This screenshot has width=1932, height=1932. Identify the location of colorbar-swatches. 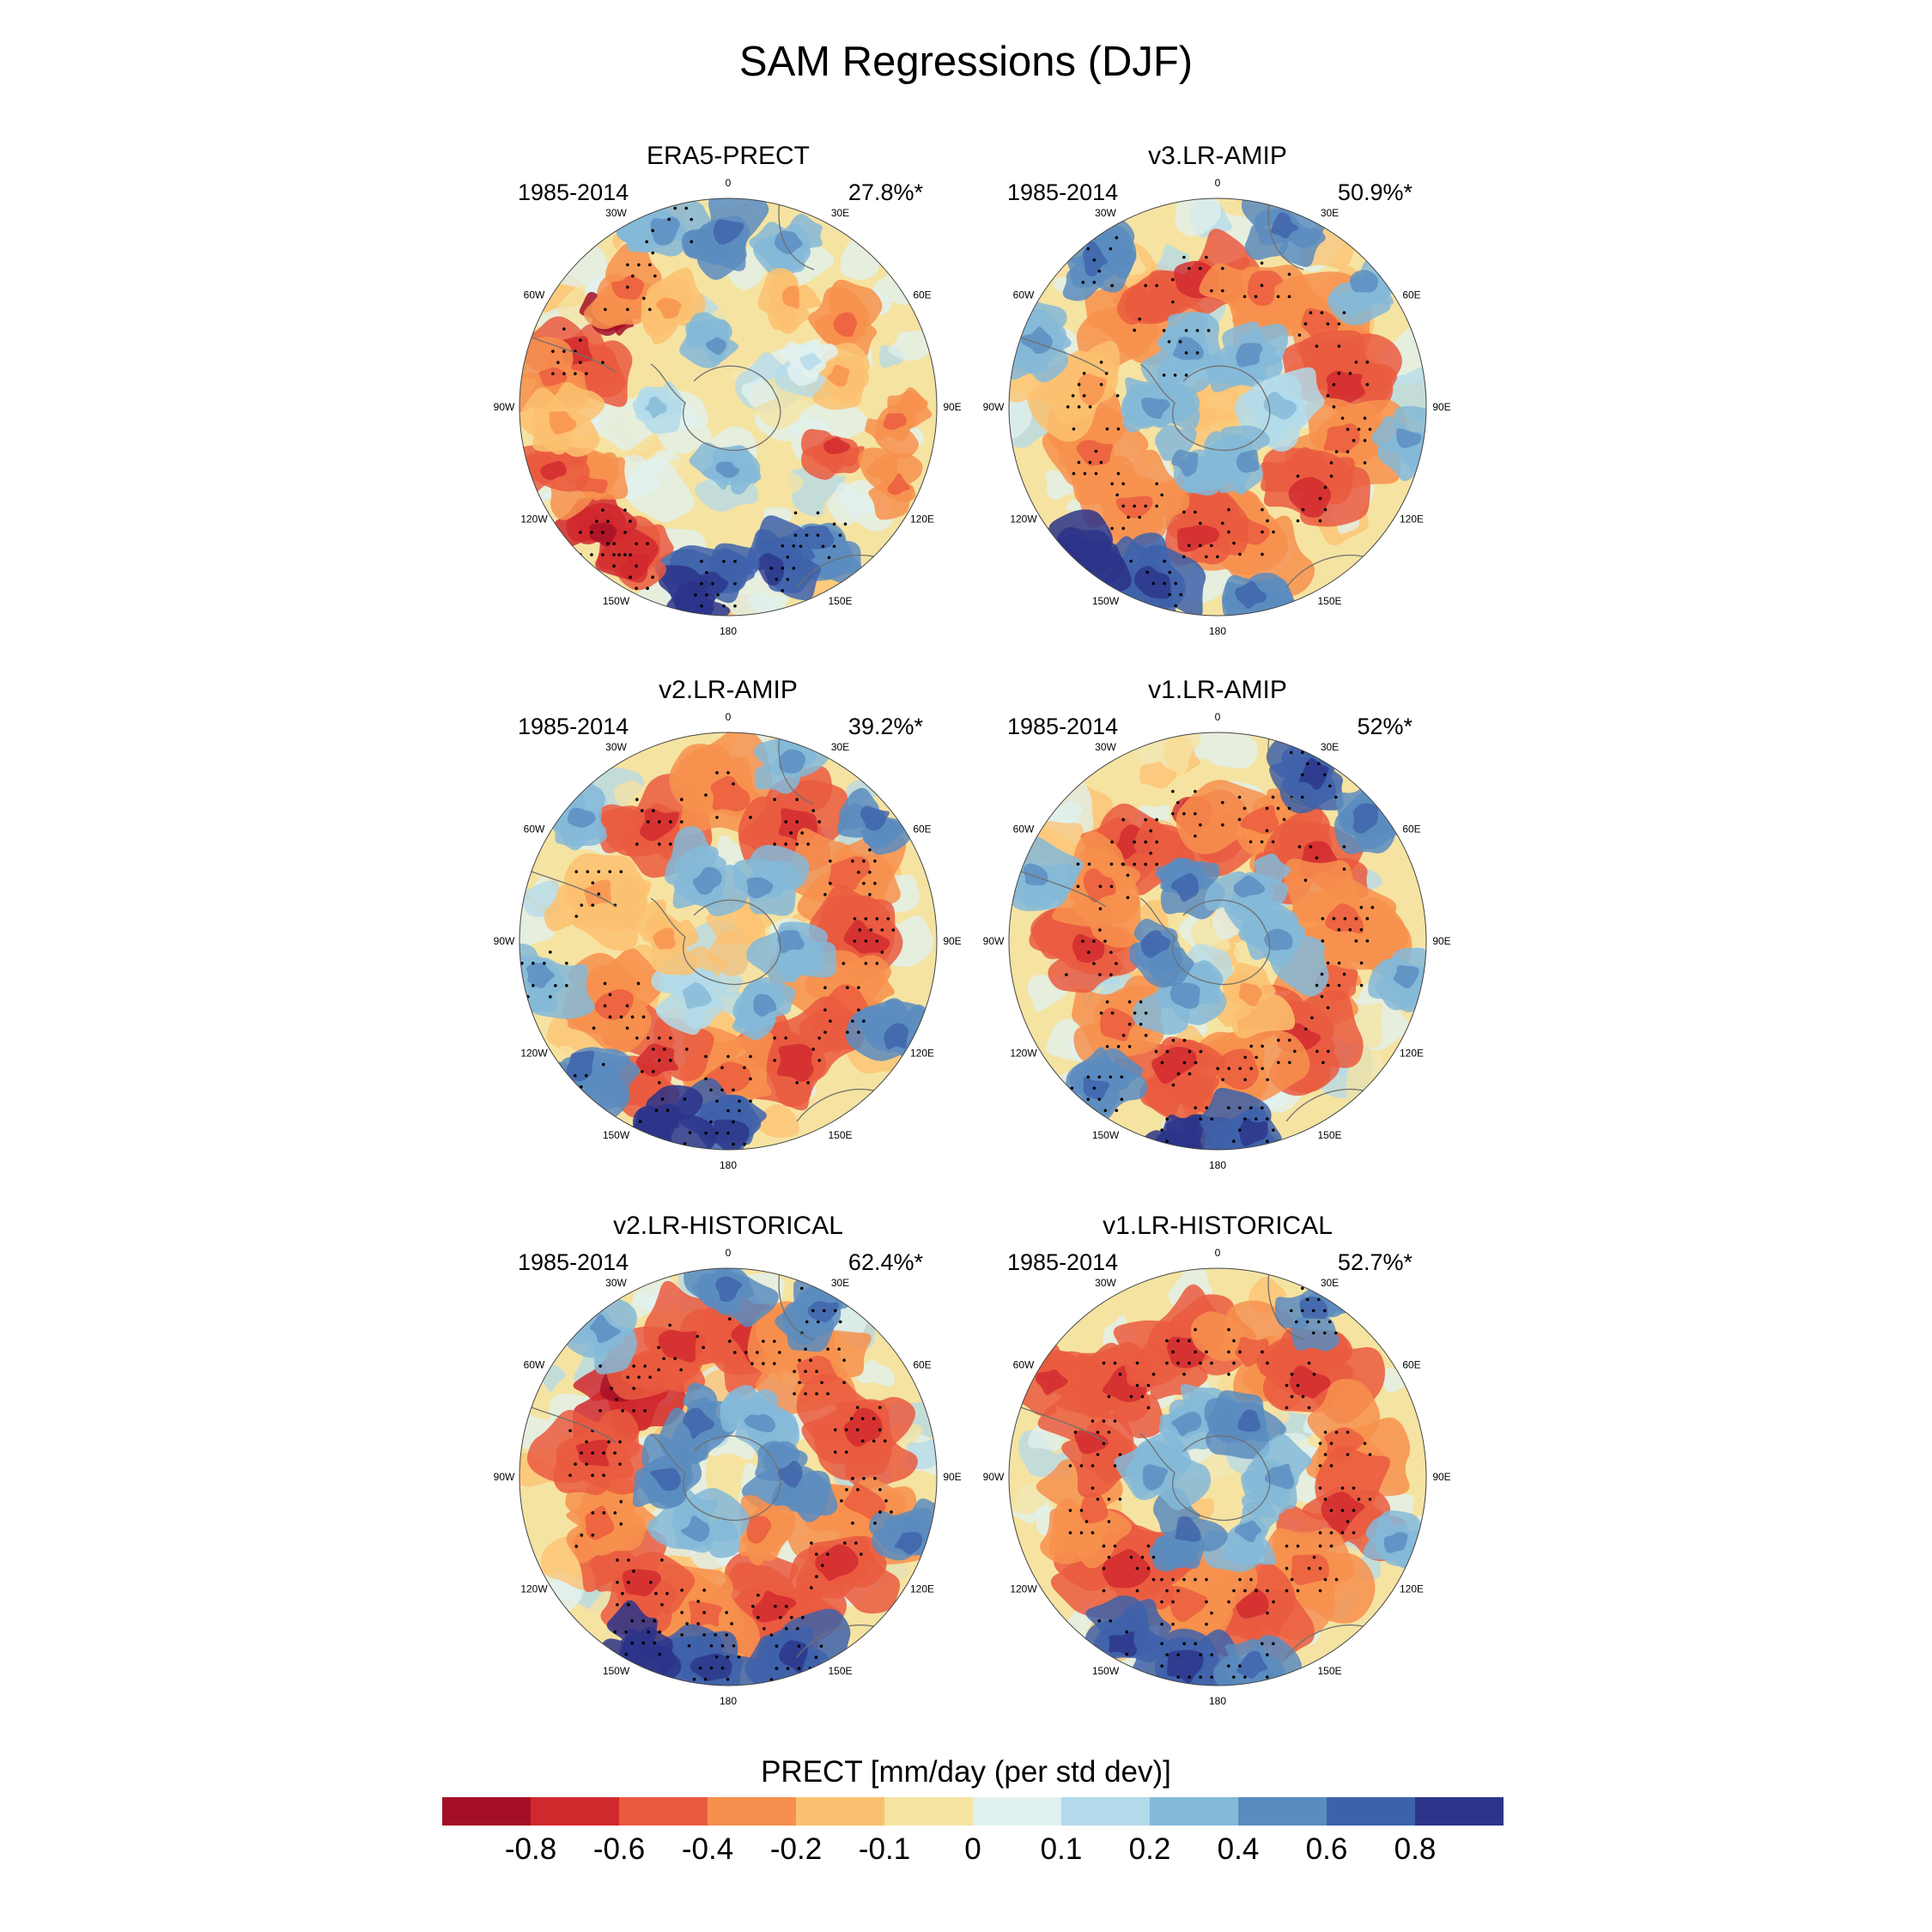
(973, 1812).